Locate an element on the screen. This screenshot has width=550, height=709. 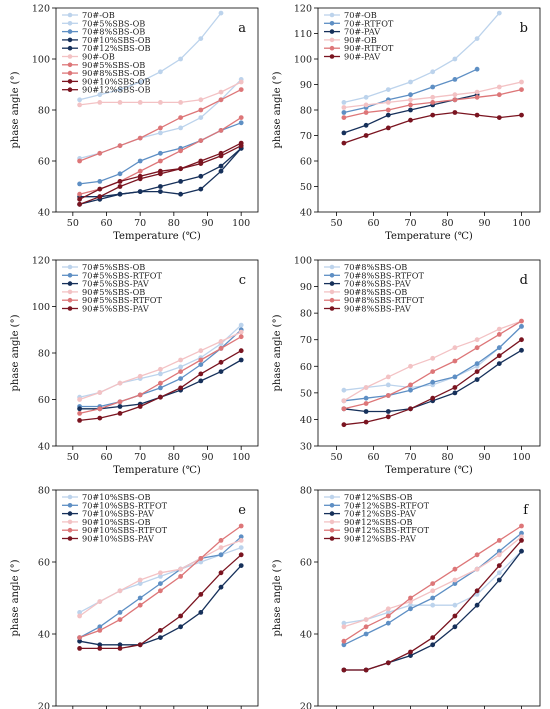
x-tick-label: 60 is located at coordinates (373, 457).